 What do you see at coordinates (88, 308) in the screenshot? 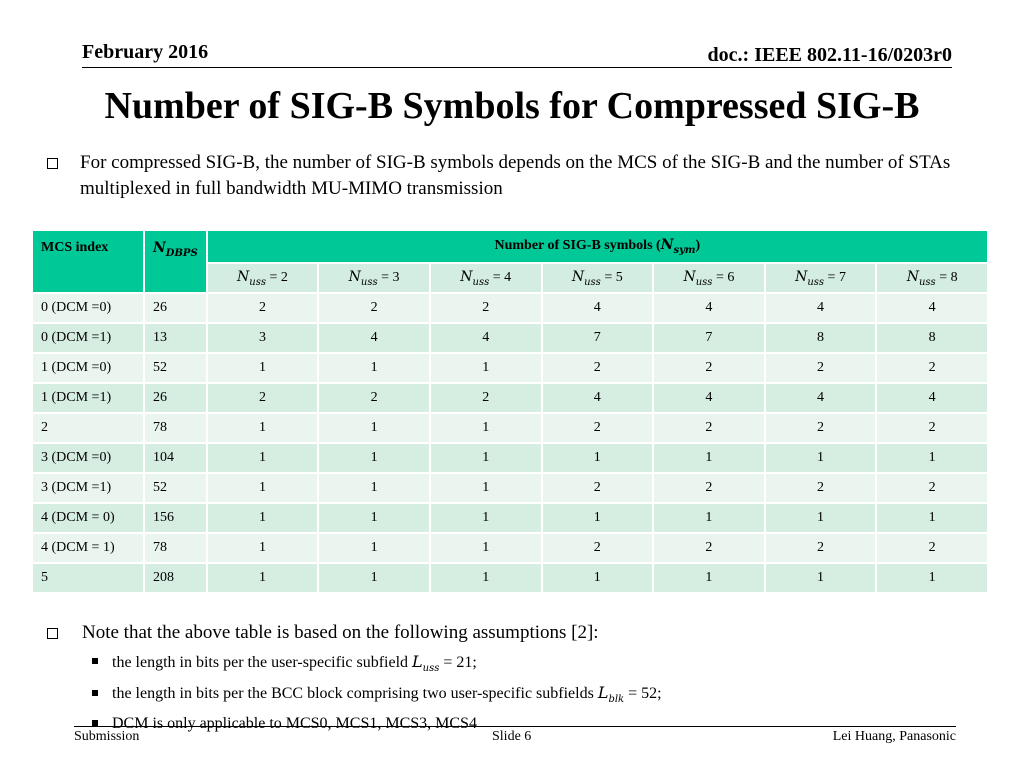
I see `cell-mcs: 0 (DCM =0)` at bounding box center [88, 308].